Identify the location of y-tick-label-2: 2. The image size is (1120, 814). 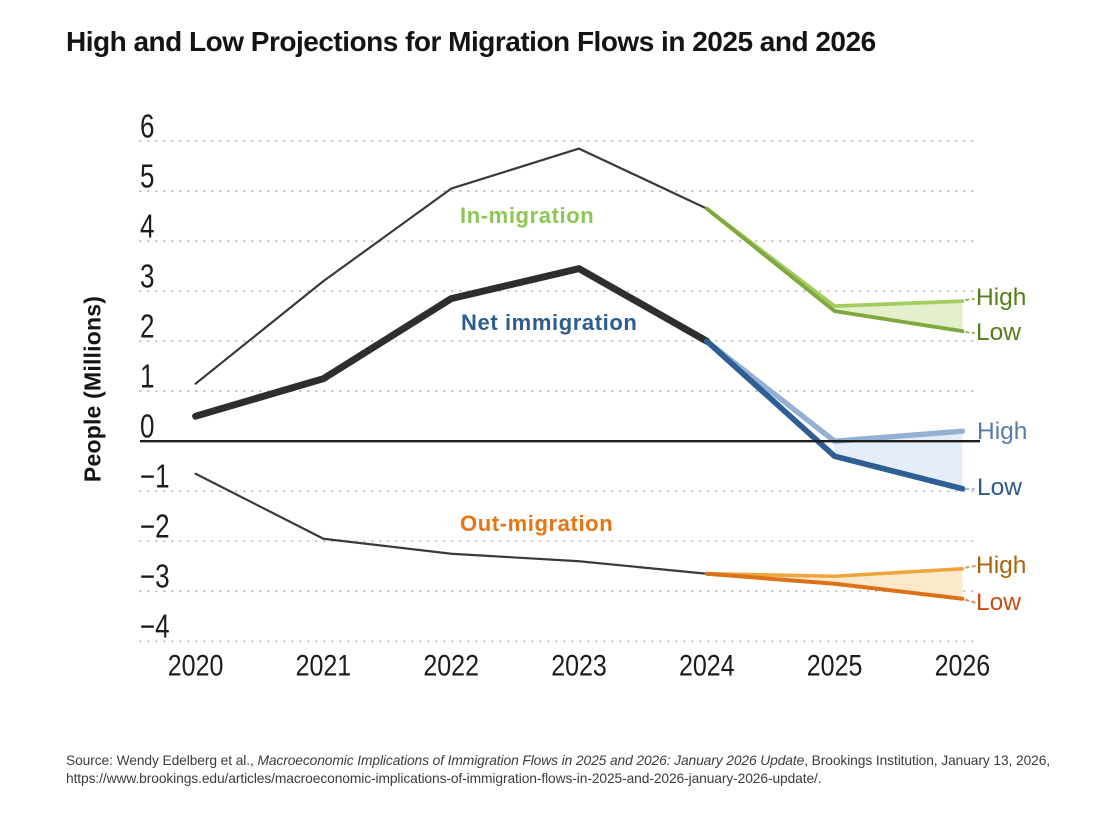
(147, 325).